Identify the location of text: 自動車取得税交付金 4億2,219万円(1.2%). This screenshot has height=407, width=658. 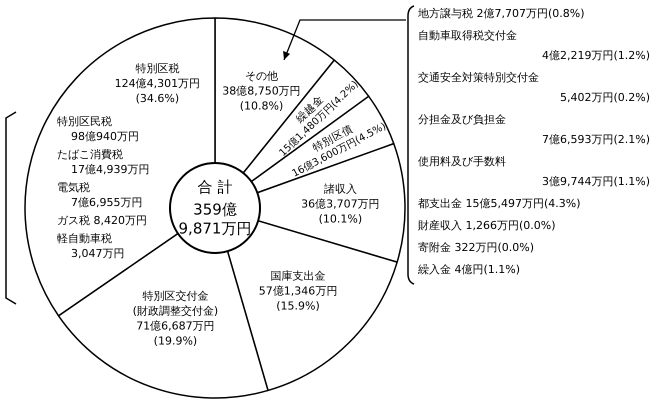
(534, 45).